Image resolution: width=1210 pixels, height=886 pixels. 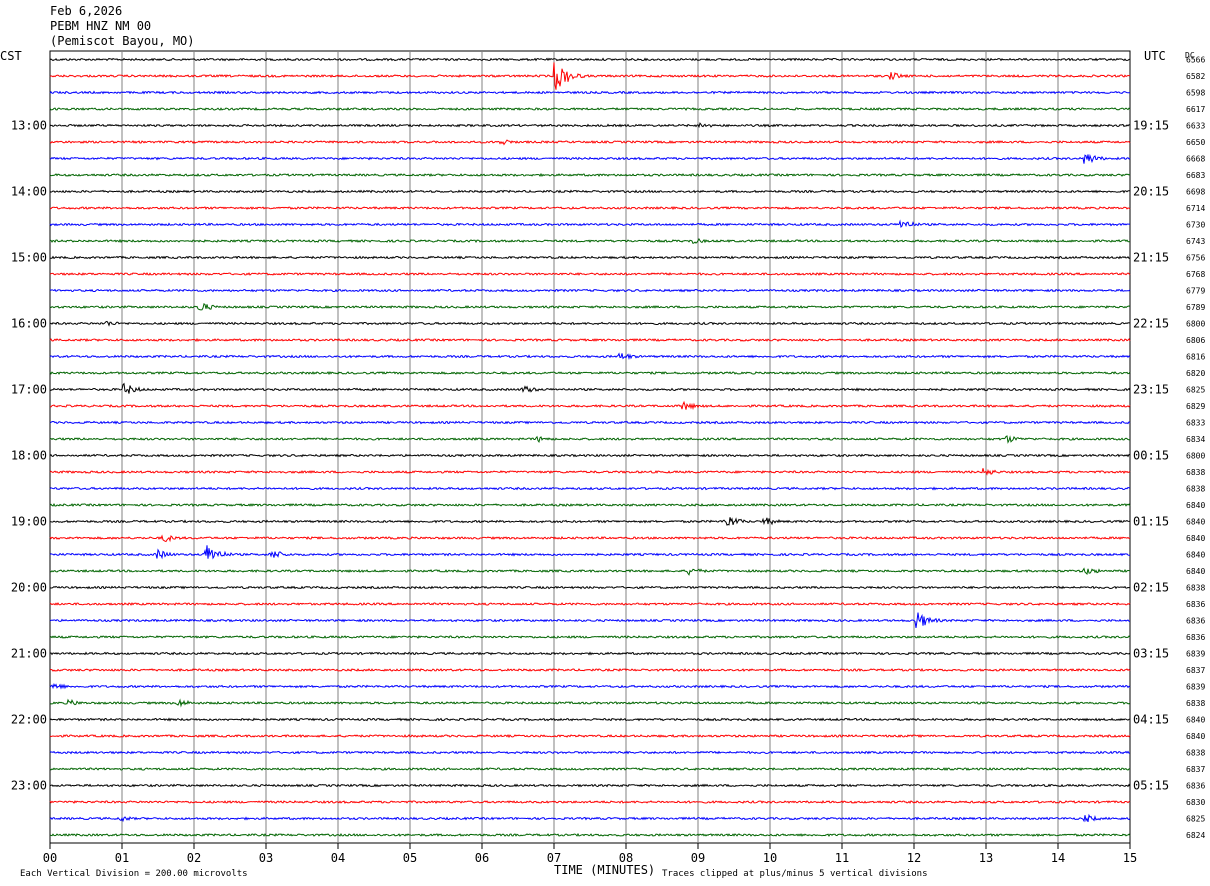 What do you see at coordinates (86, 11) in the screenshot?
I see `header-date: Feb 6,2026` at bounding box center [86, 11].